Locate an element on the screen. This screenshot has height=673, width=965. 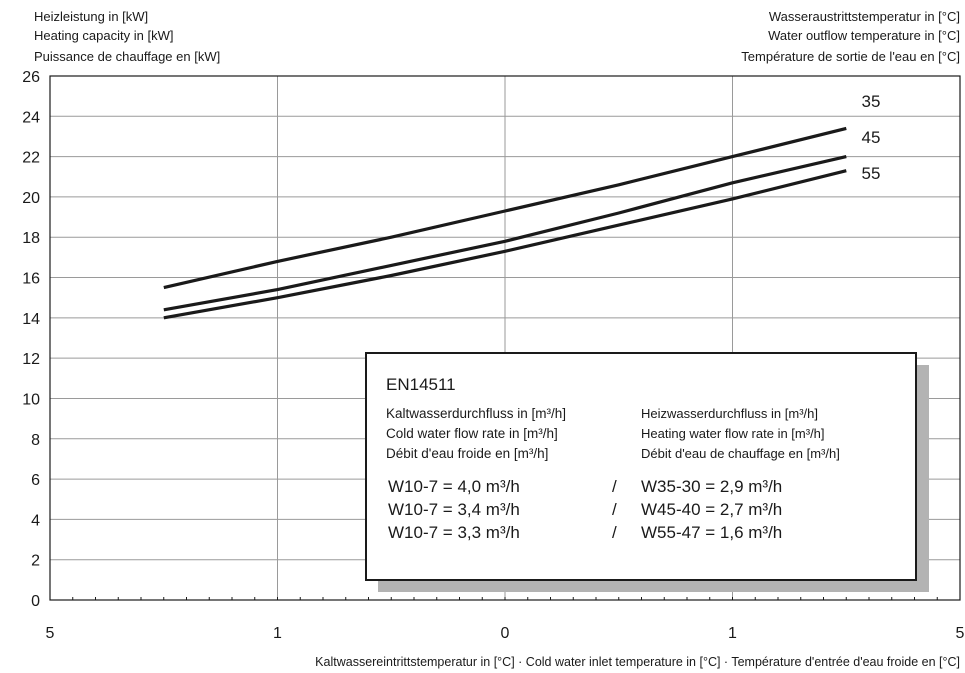
y-tick-label: 2 is located at coordinates (35, 561).